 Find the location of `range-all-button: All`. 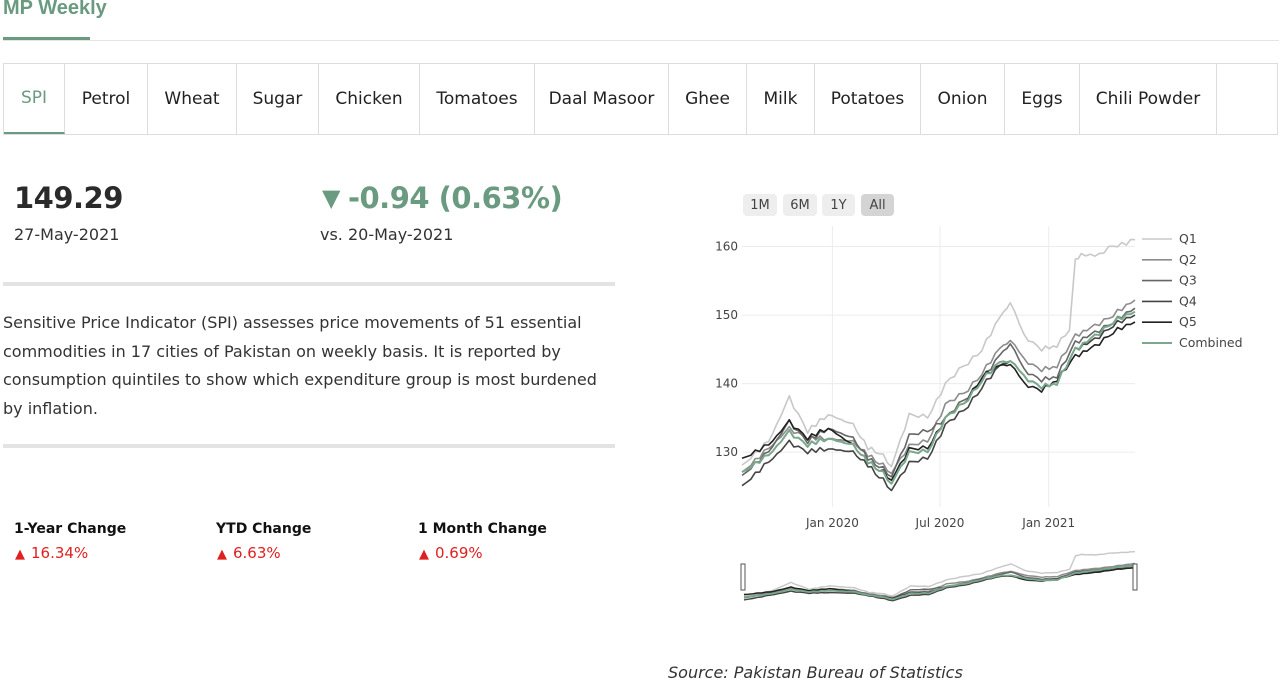

range-all-button: All is located at coordinates (877, 205).